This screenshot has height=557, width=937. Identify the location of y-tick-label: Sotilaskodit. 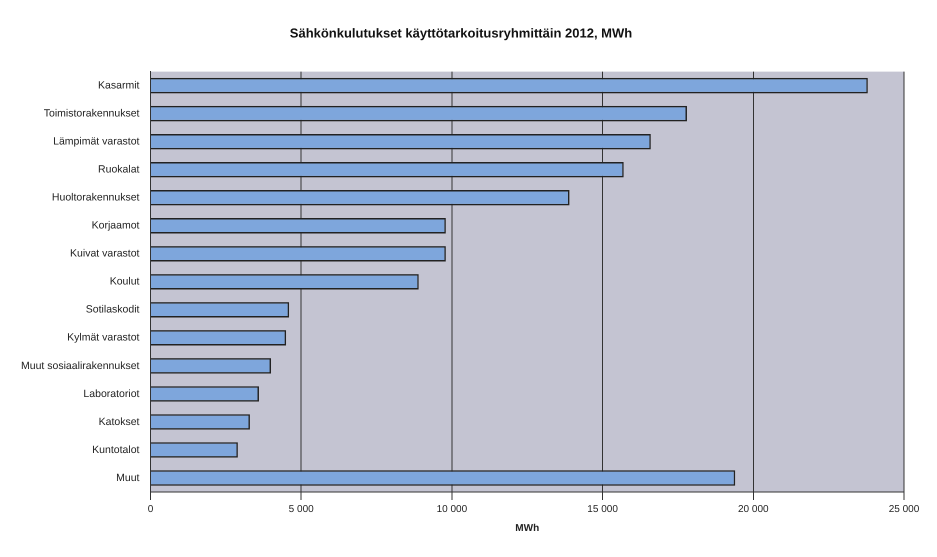
(113, 310).